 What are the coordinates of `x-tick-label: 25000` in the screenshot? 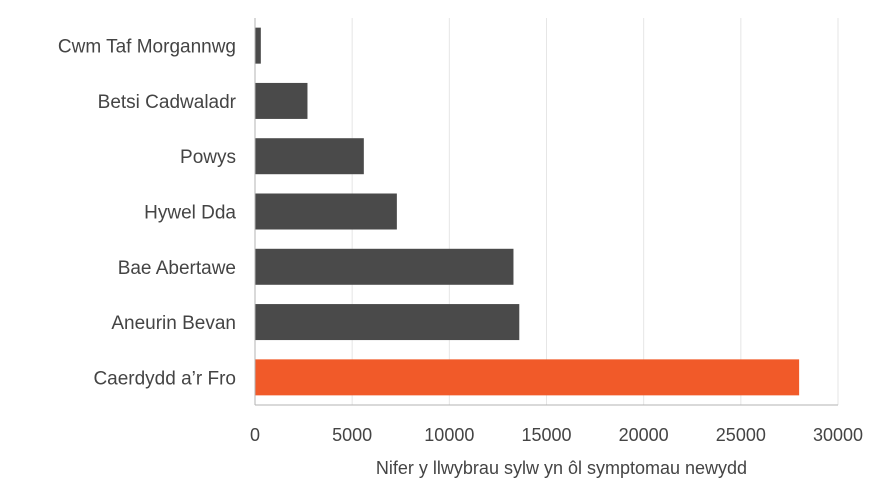 It's located at (741, 435).